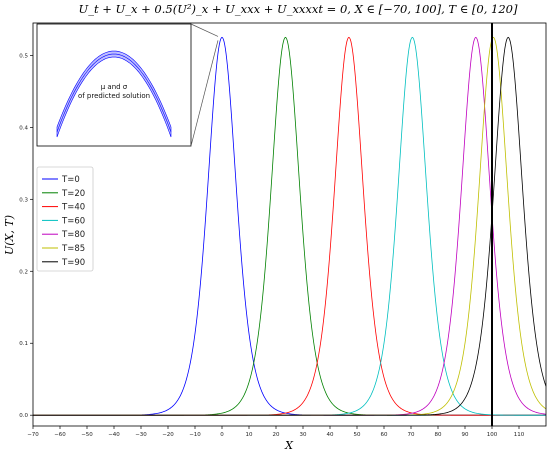 This screenshot has width=550, height=453. What do you see at coordinates (9, 235) in the screenshot?
I see `y-axis-title: U(X, T)` at bounding box center [9, 235].